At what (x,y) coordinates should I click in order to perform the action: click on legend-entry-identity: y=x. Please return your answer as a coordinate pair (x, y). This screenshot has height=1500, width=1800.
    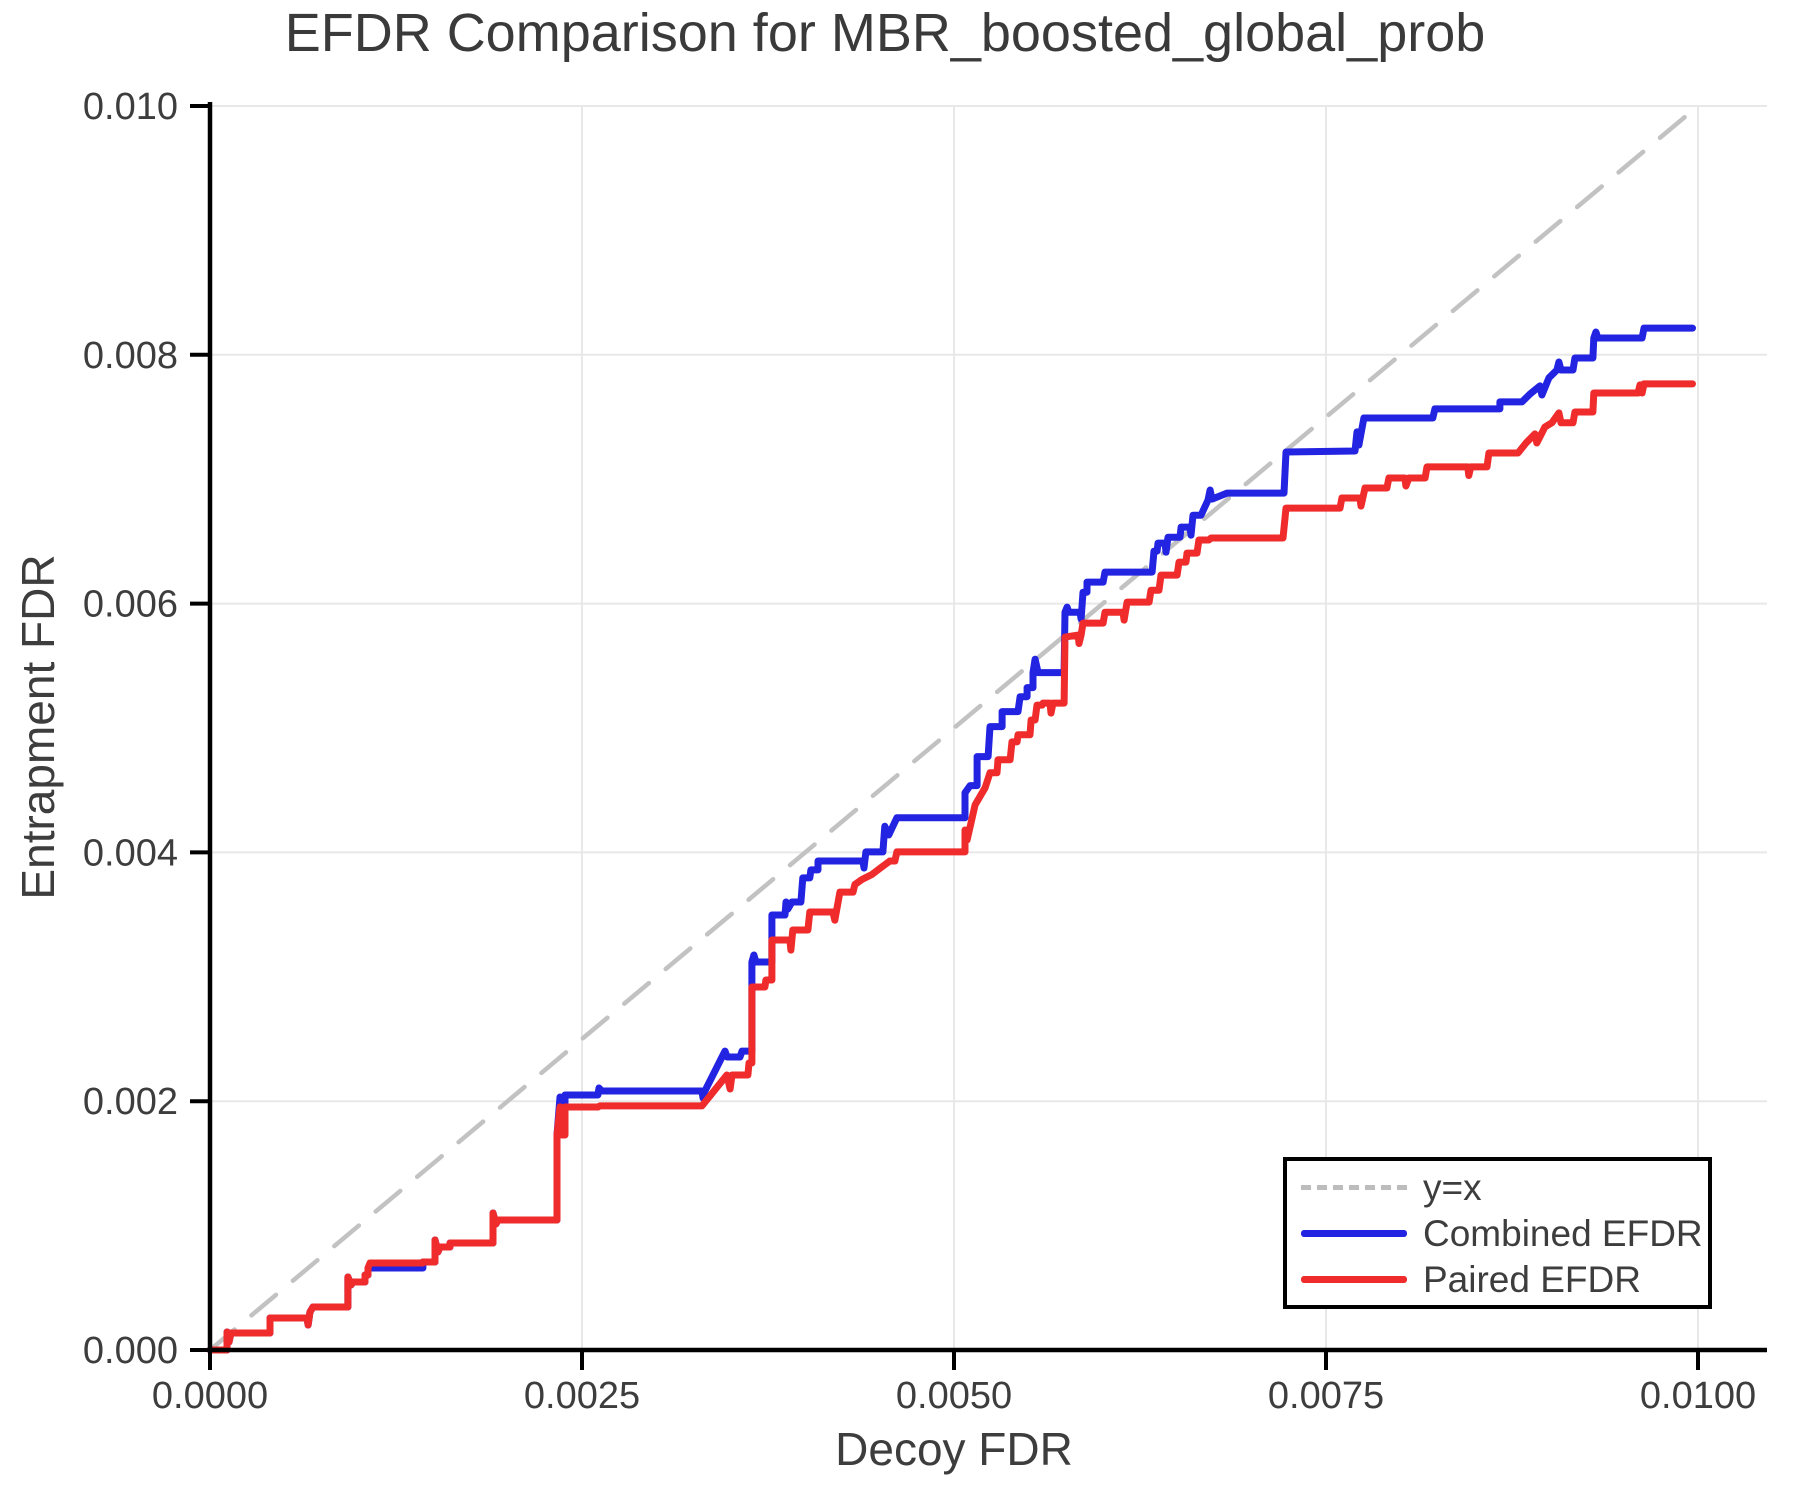
    Looking at the image, I should click on (1504, 1187).